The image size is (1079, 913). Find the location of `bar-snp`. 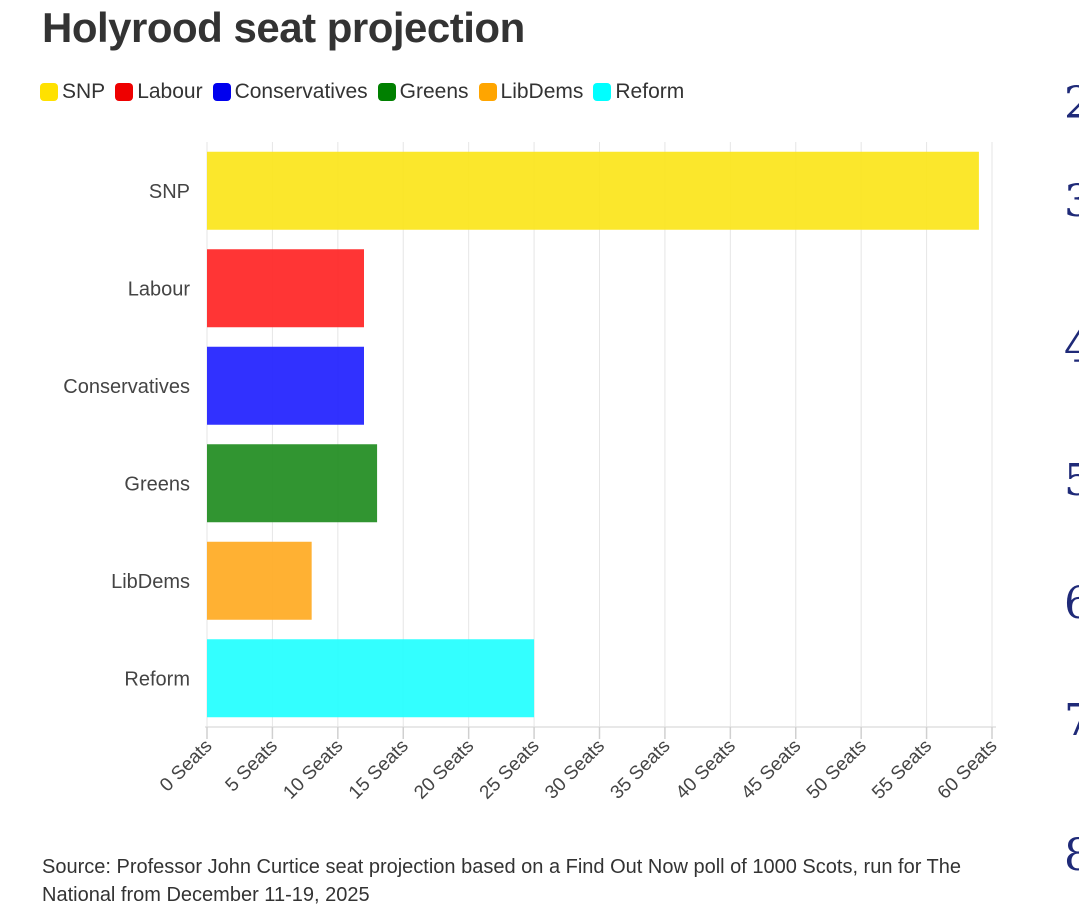

bar-snp is located at coordinates (593, 190).